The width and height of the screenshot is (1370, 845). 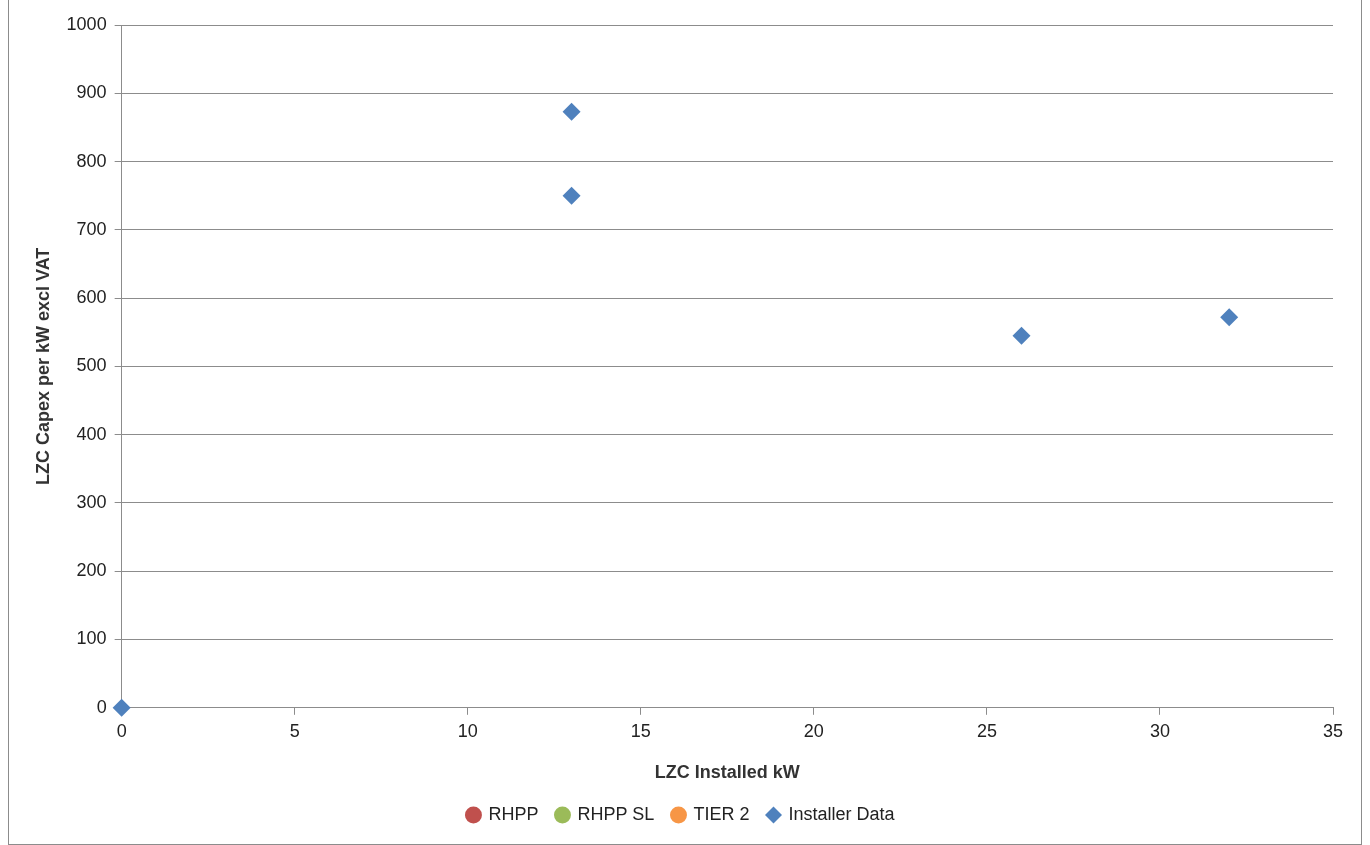 What do you see at coordinates (121, 730) in the screenshot?
I see `x-tick-label: 0` at bounding box center [121, 730].